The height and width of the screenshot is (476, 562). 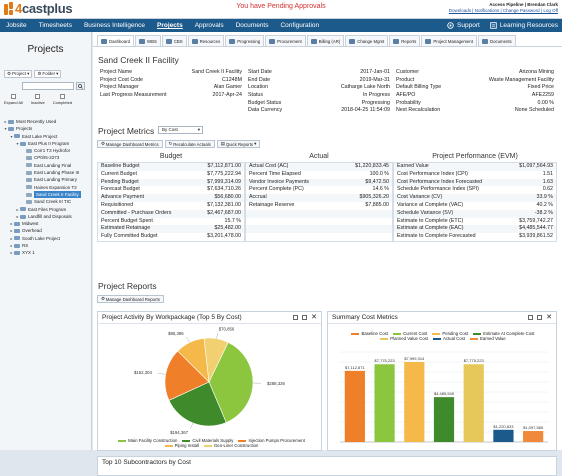 I want to click on tab-label: Change Mgmt, so click(x=370, y=41).